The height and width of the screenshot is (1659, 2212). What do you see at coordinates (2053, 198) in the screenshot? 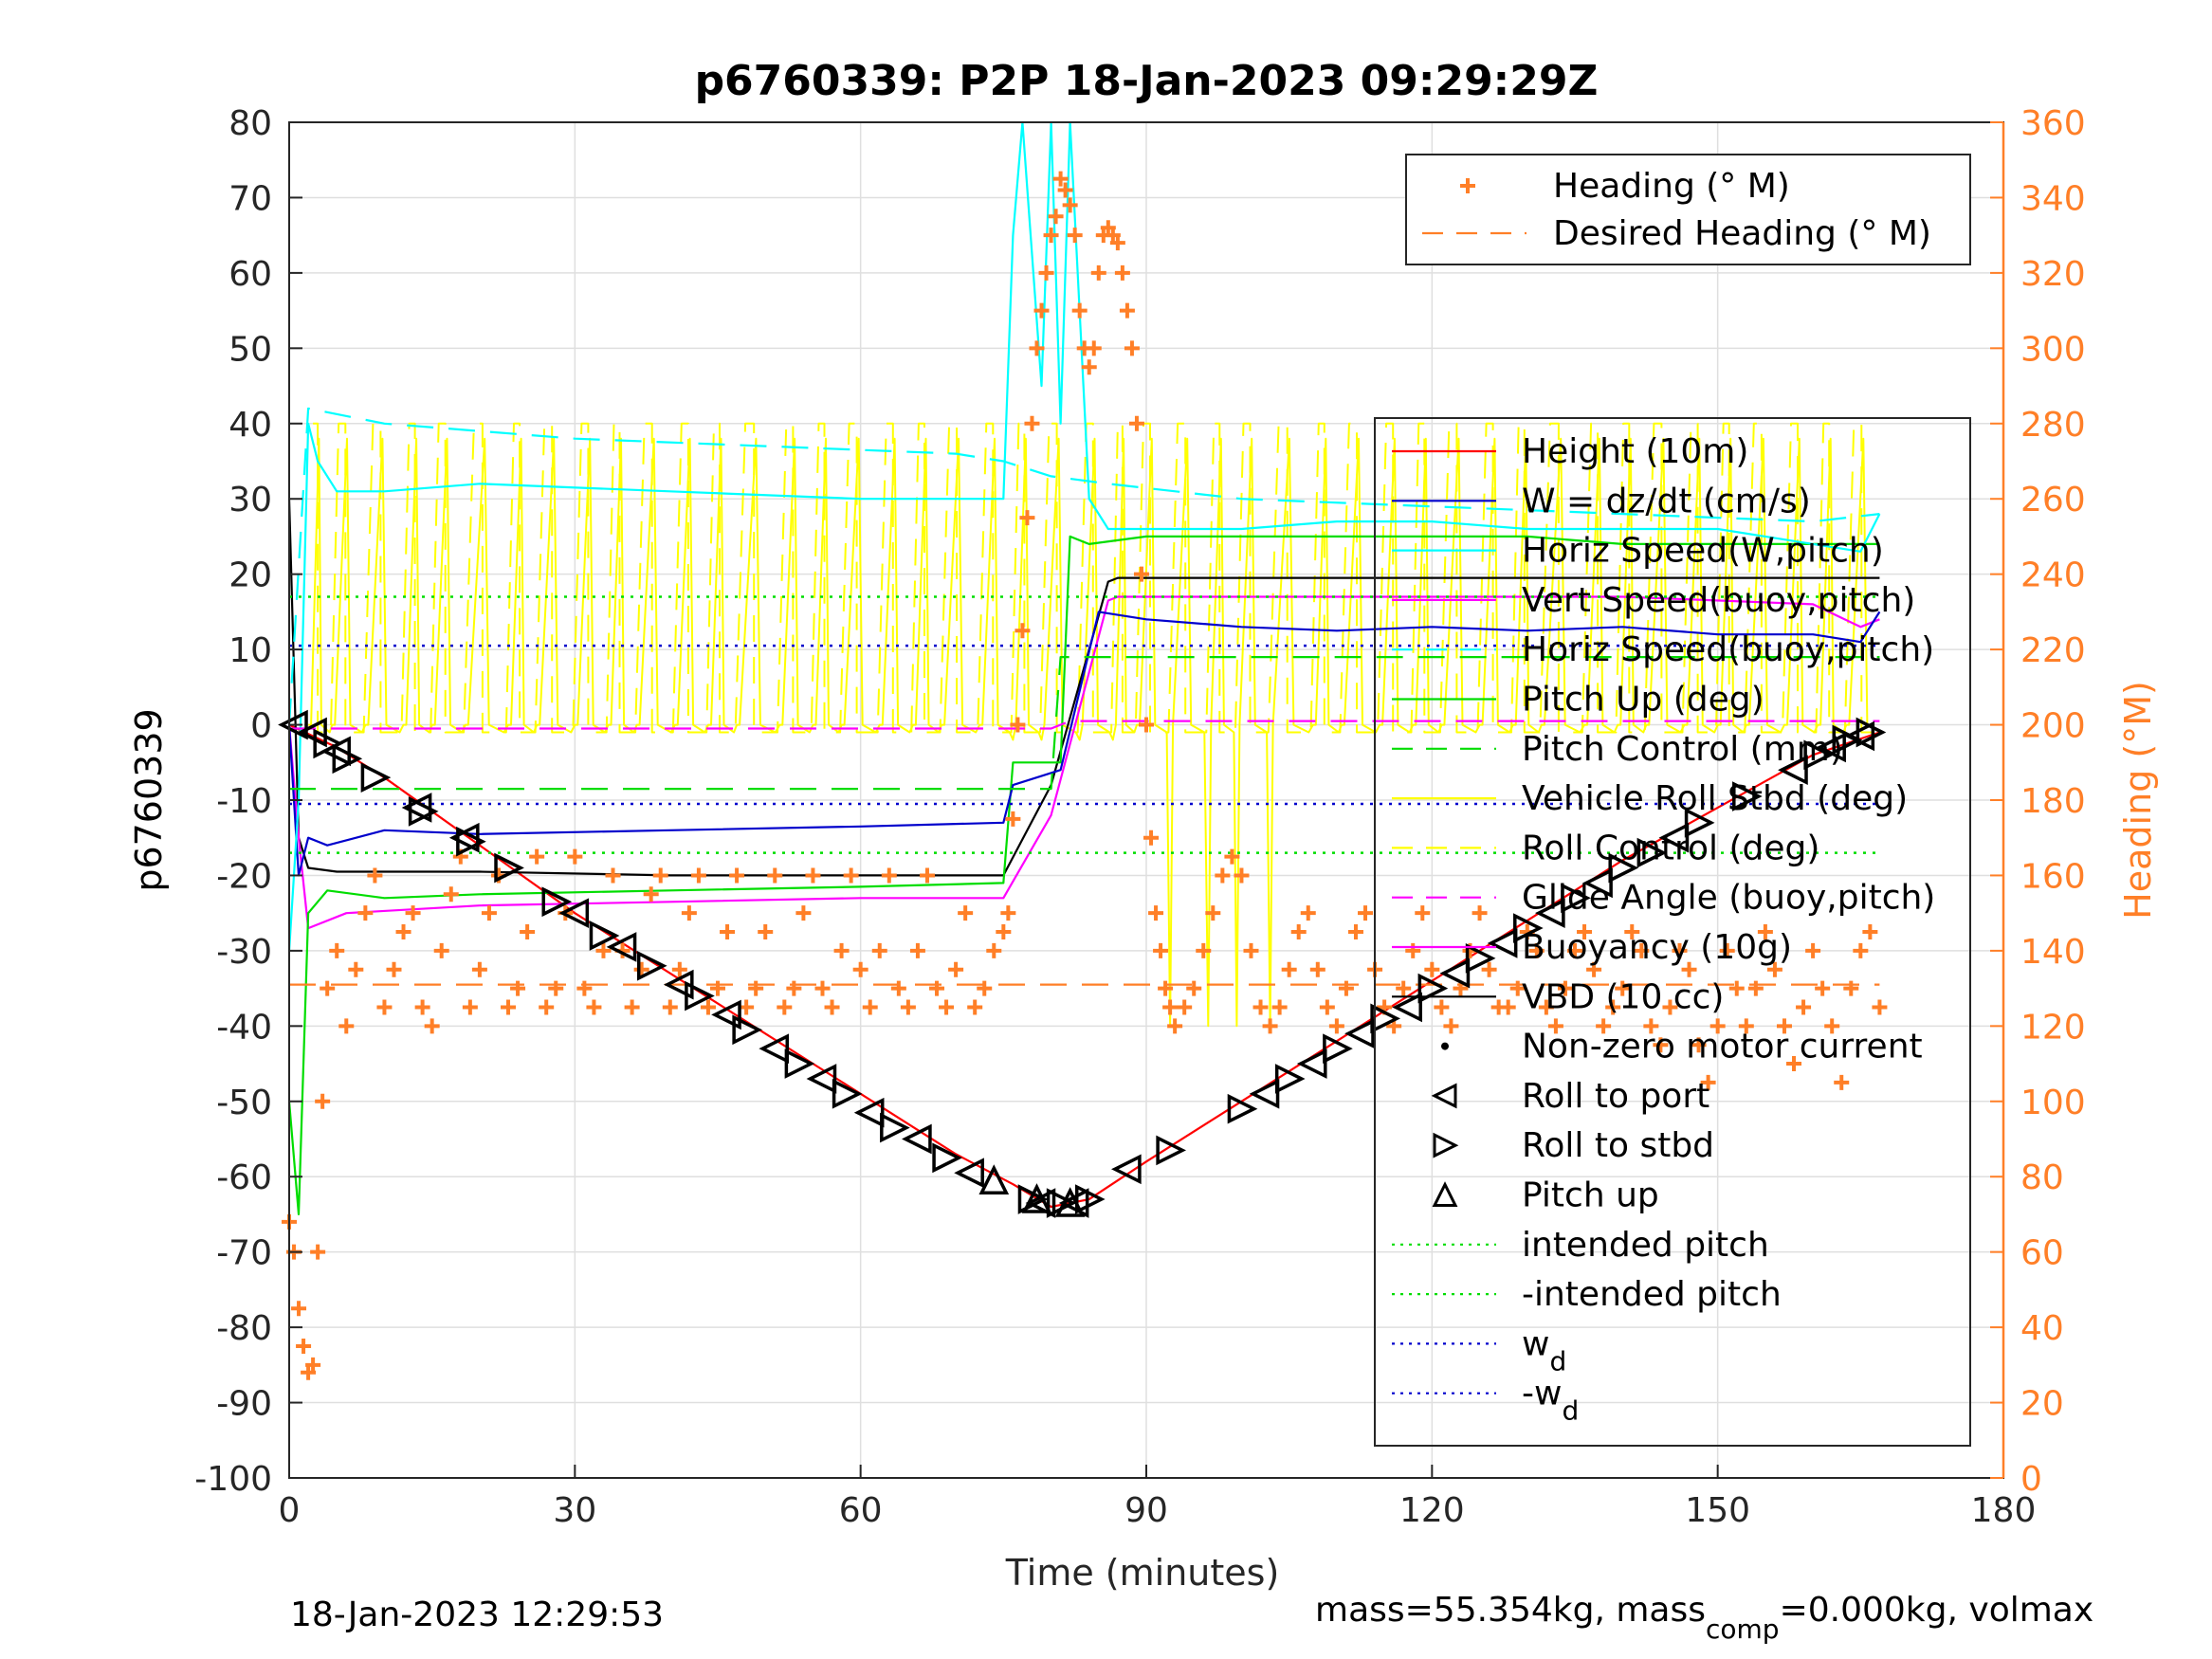
I see `y-right-tick-label: 340` at bounding box center [2053, 198].